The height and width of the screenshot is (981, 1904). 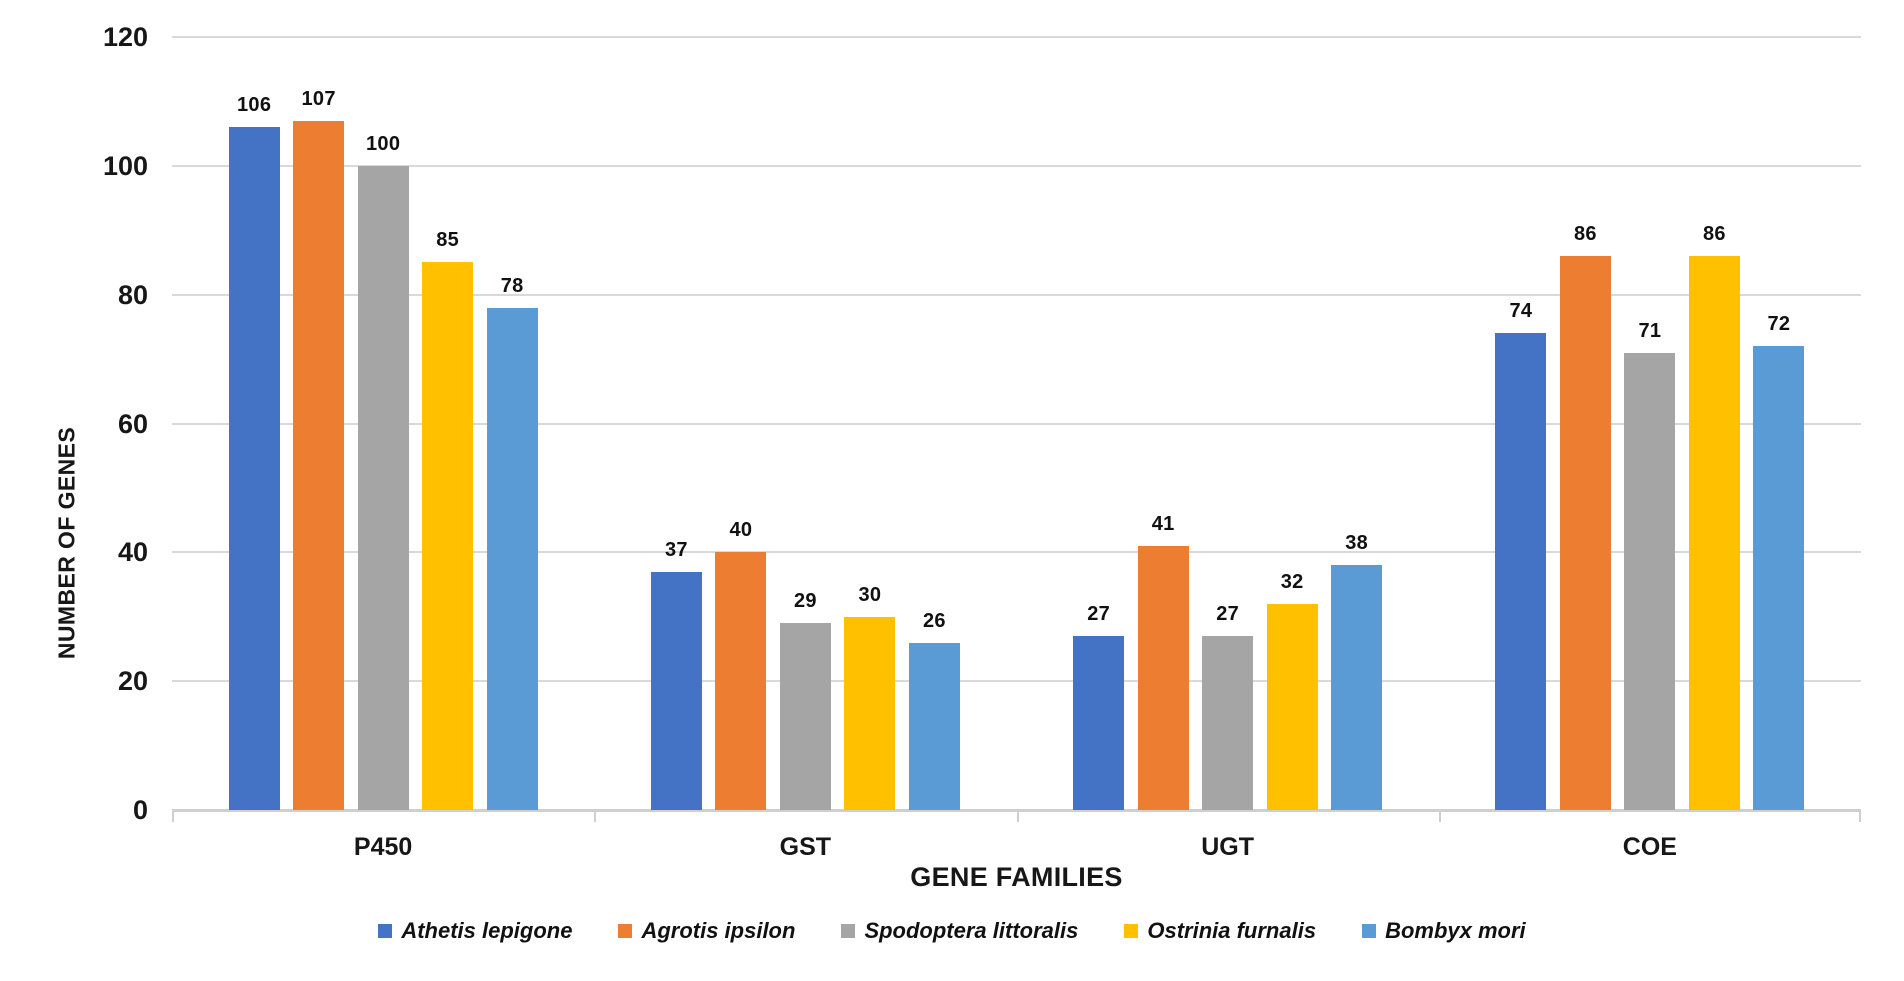 I want to click on legend-item: Spodoptera littoralis, so click(x=959, y=931).